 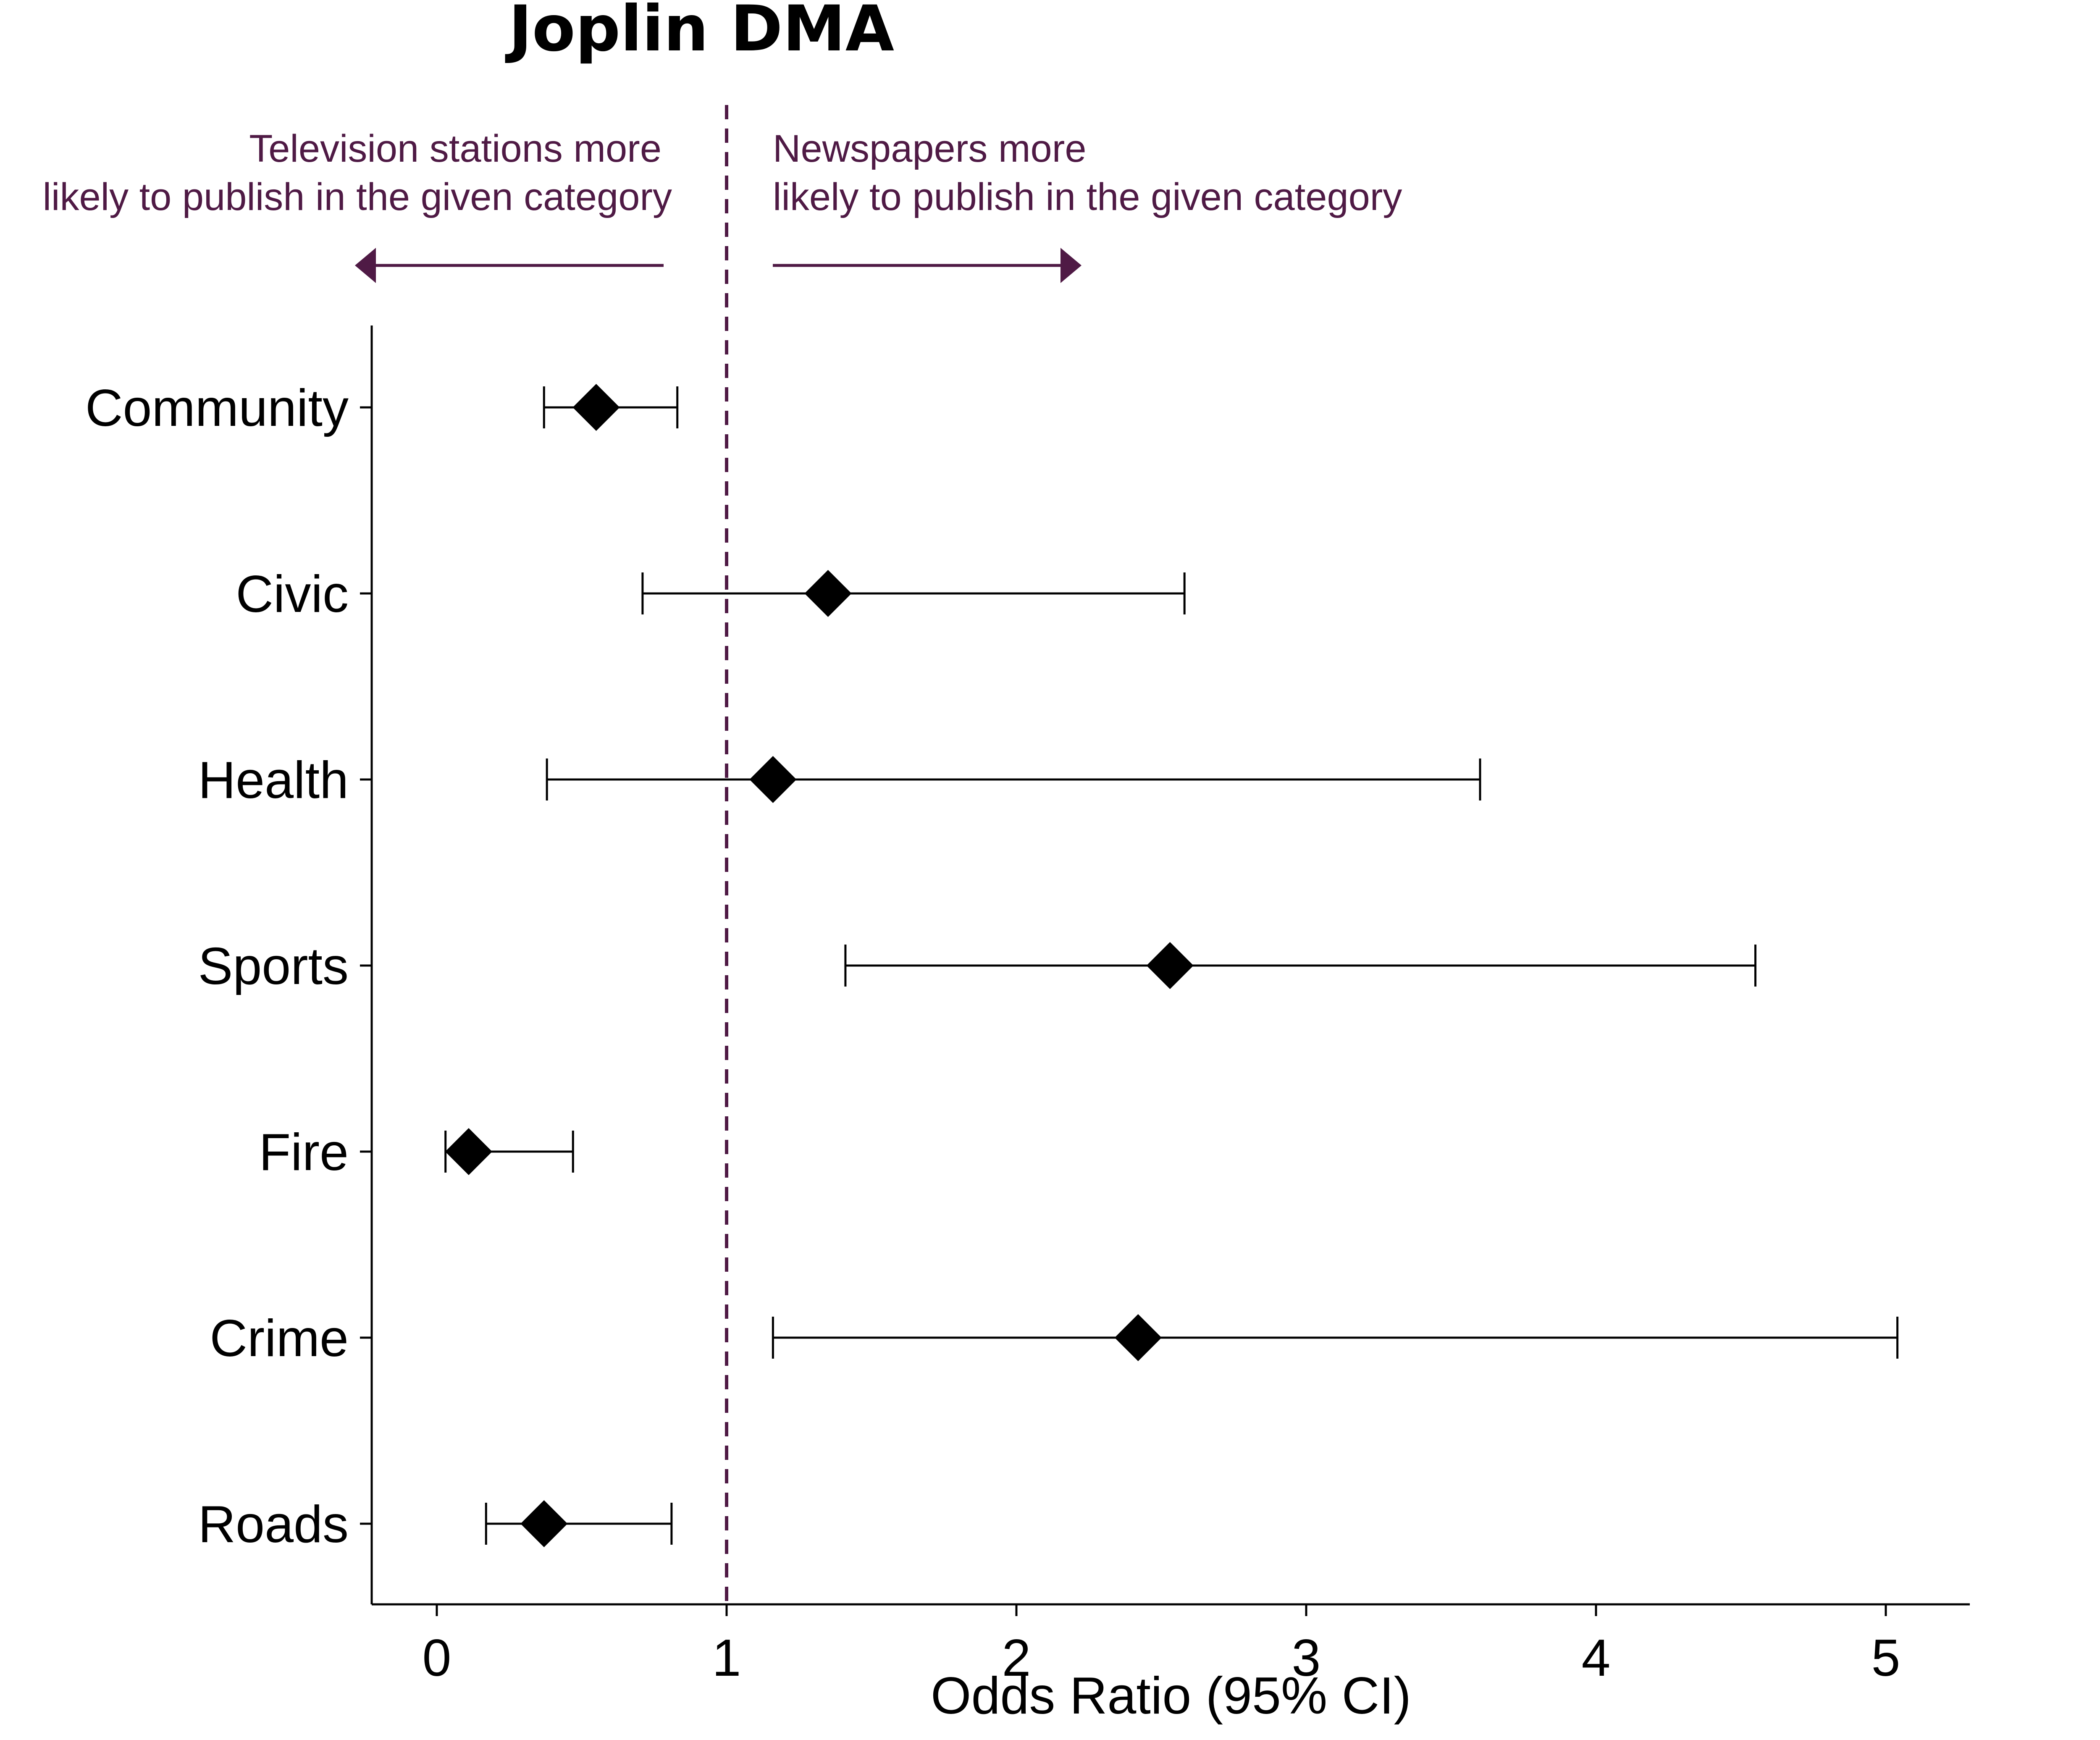 I want to click on annotation-left-line-1: Television stations more, so click(x=455, y=148).